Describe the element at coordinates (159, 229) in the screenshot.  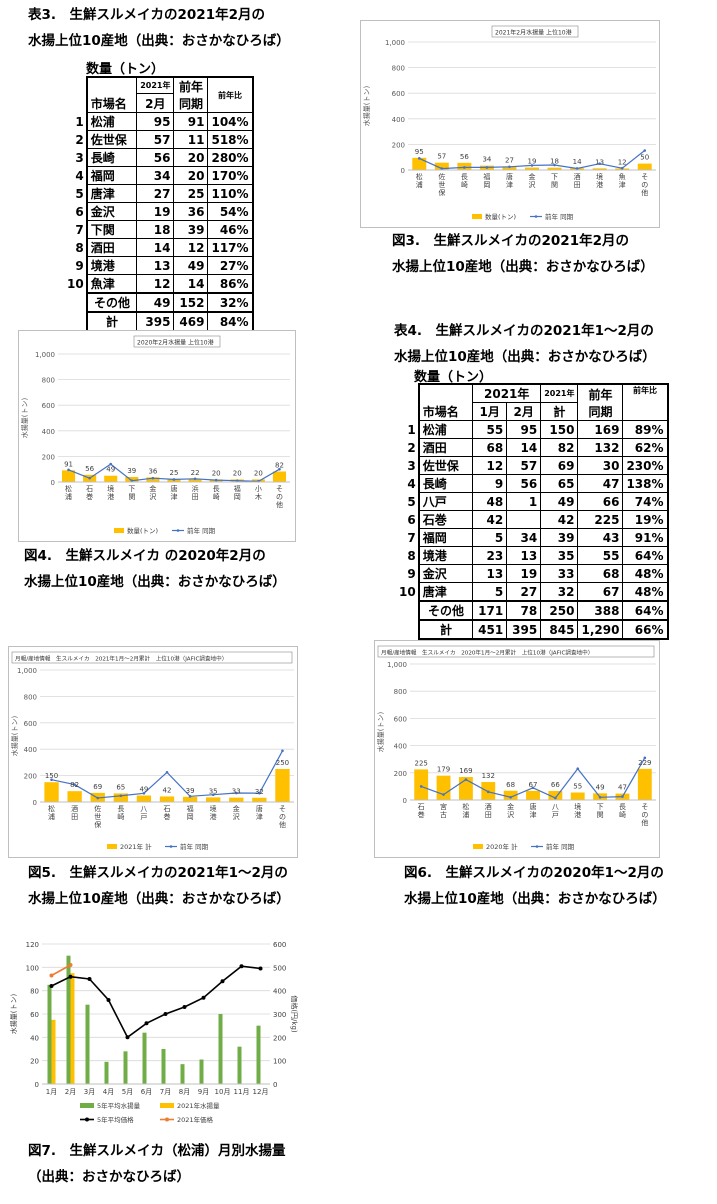
I see `table-row: 7 下関 18 39 46%` at that location.